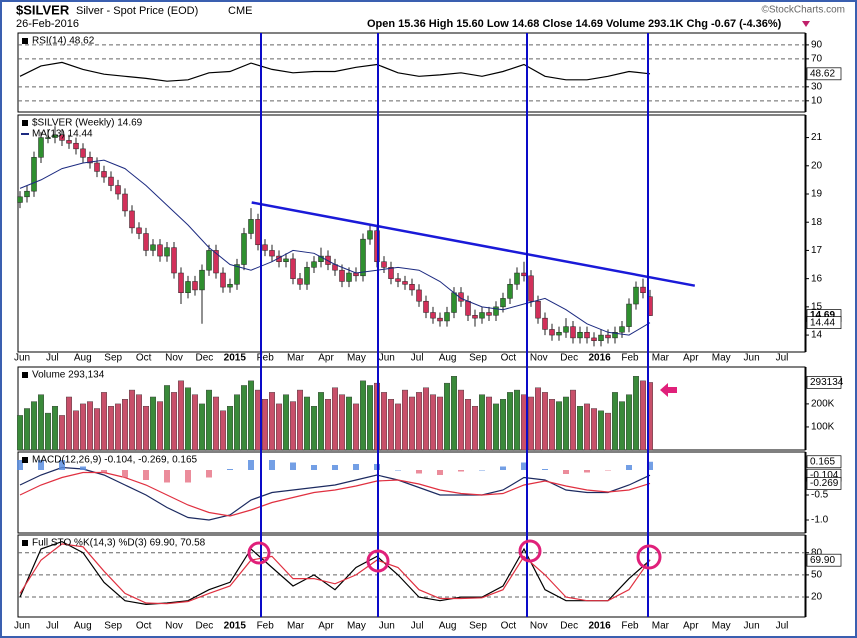 The height and width of the screenshot is (638, 857). What do you see at coordinates (83, 358) in the screenshot?
I see `x-tick-label: Aug` at bounding box center [83, 358].